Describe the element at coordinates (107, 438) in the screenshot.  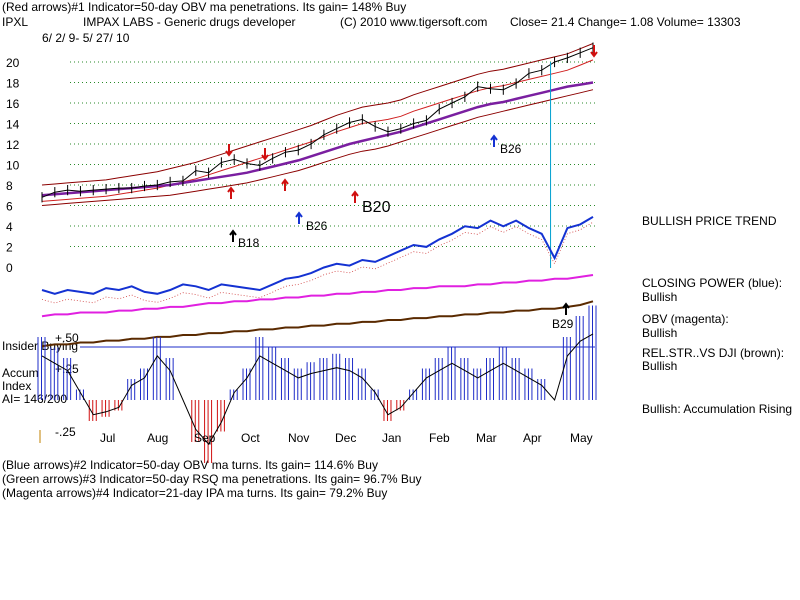
I see `month-label: Jul` at that location.